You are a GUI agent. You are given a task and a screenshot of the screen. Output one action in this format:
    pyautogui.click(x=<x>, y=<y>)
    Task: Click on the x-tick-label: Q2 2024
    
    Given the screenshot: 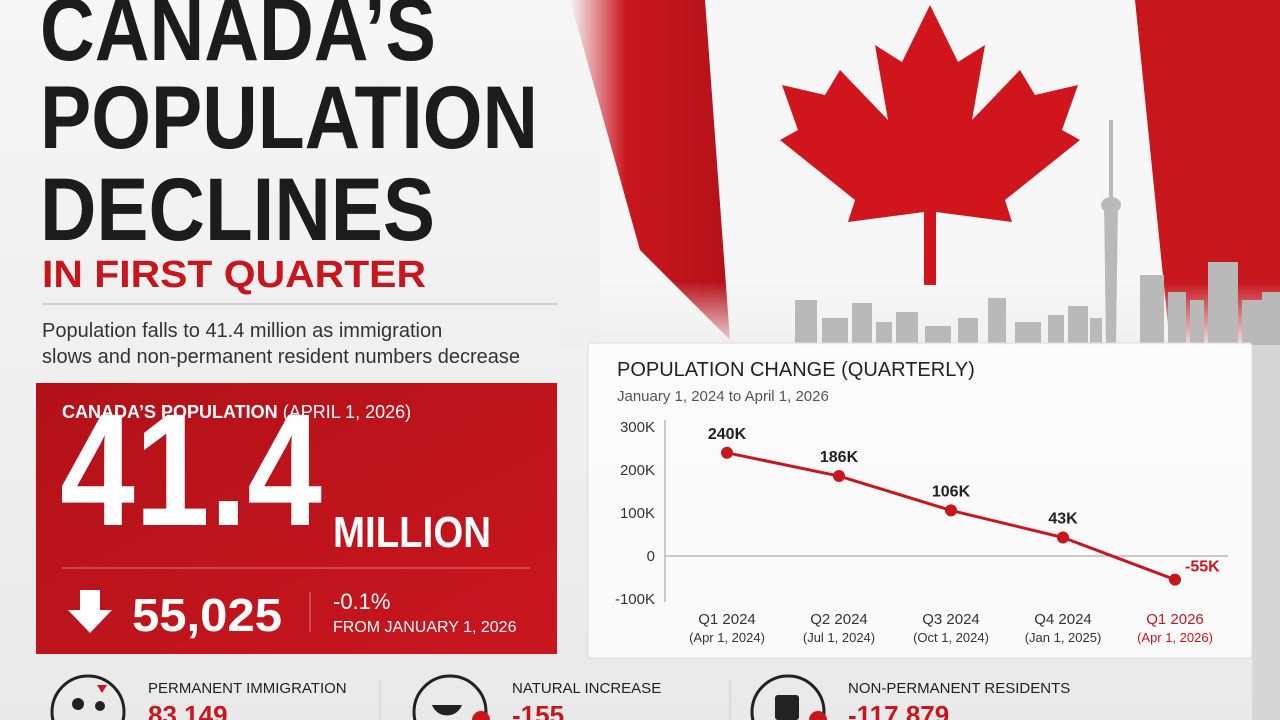 What is the action you would take?
    pyautogui.click(x=839, y=619)
    